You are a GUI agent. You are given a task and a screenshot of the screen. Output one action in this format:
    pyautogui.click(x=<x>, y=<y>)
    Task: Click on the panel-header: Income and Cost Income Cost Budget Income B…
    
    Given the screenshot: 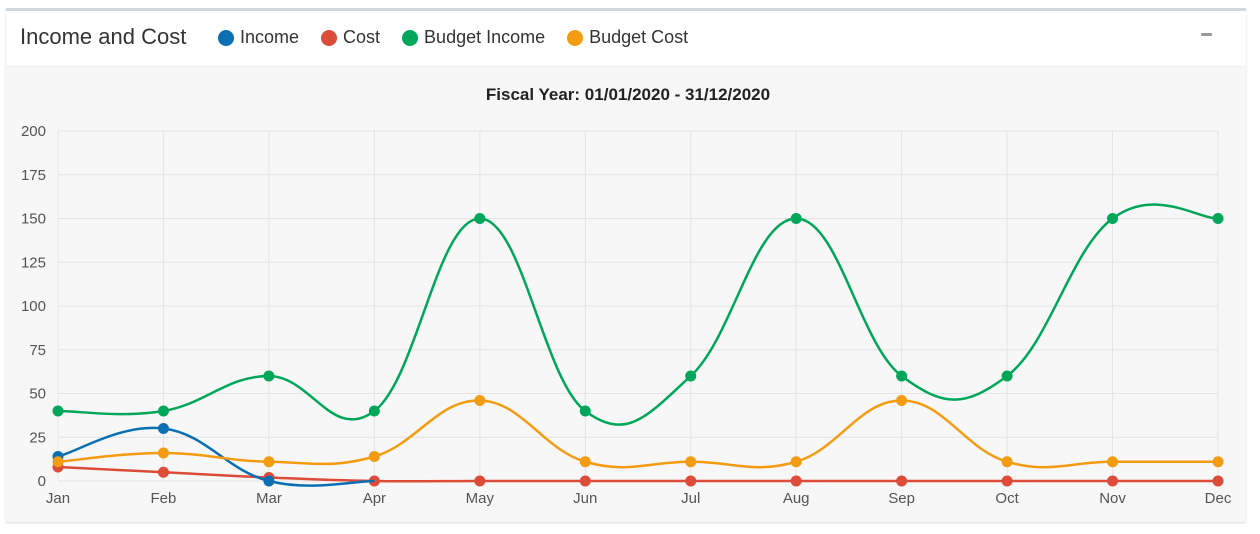 What is the action you would take?
    pyautogui.click(x=626, y=39)
    